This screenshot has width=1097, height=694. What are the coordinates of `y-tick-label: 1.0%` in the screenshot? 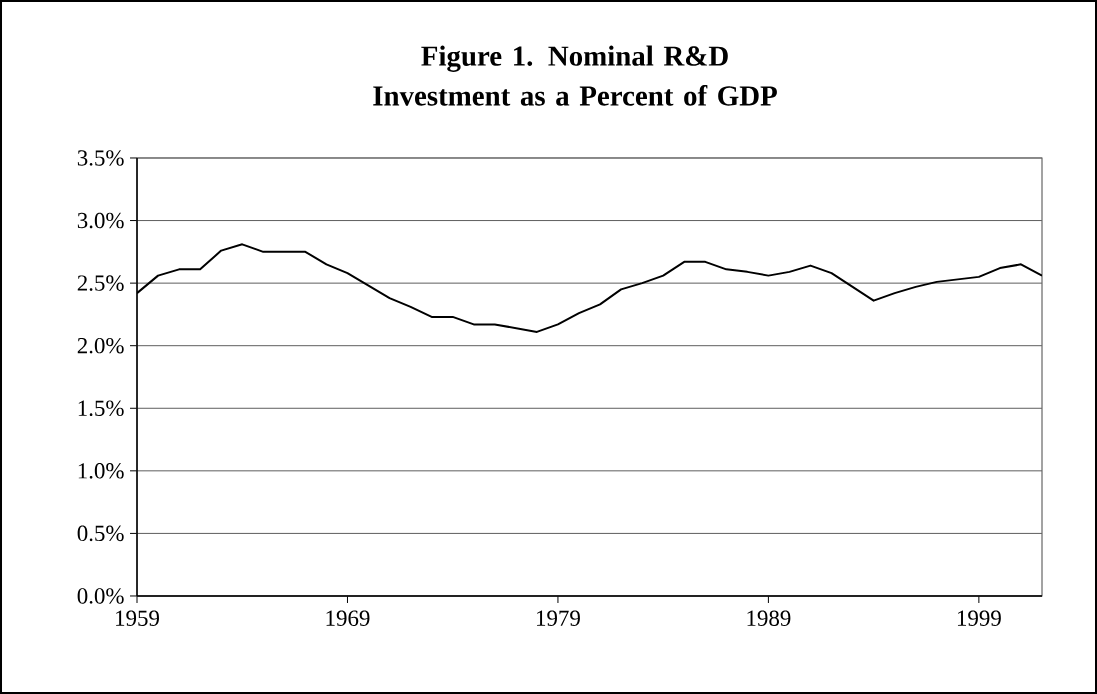 It's located at (101, 471).